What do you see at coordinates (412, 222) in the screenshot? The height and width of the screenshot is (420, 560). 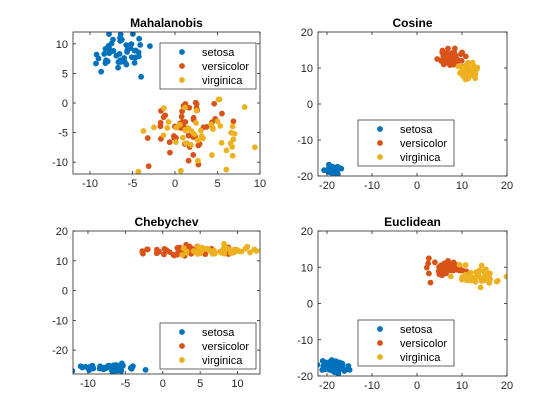 I see `subplot-title: Euclidean` at bounding box center [412, 222].